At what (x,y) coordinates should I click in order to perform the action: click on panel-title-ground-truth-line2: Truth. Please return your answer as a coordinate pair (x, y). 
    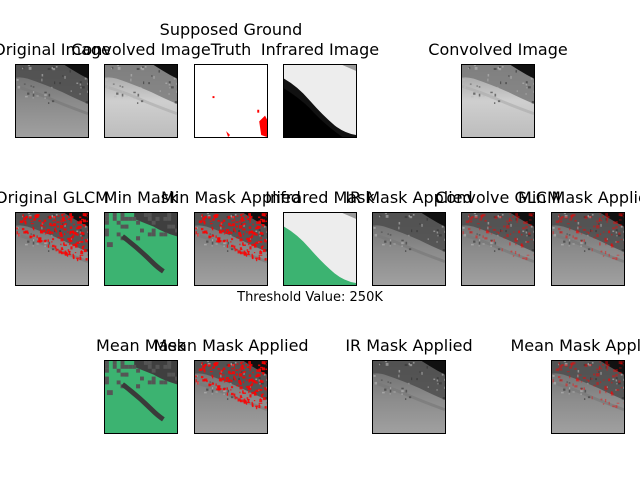
    Looking at the image, I should click on (231, 49).